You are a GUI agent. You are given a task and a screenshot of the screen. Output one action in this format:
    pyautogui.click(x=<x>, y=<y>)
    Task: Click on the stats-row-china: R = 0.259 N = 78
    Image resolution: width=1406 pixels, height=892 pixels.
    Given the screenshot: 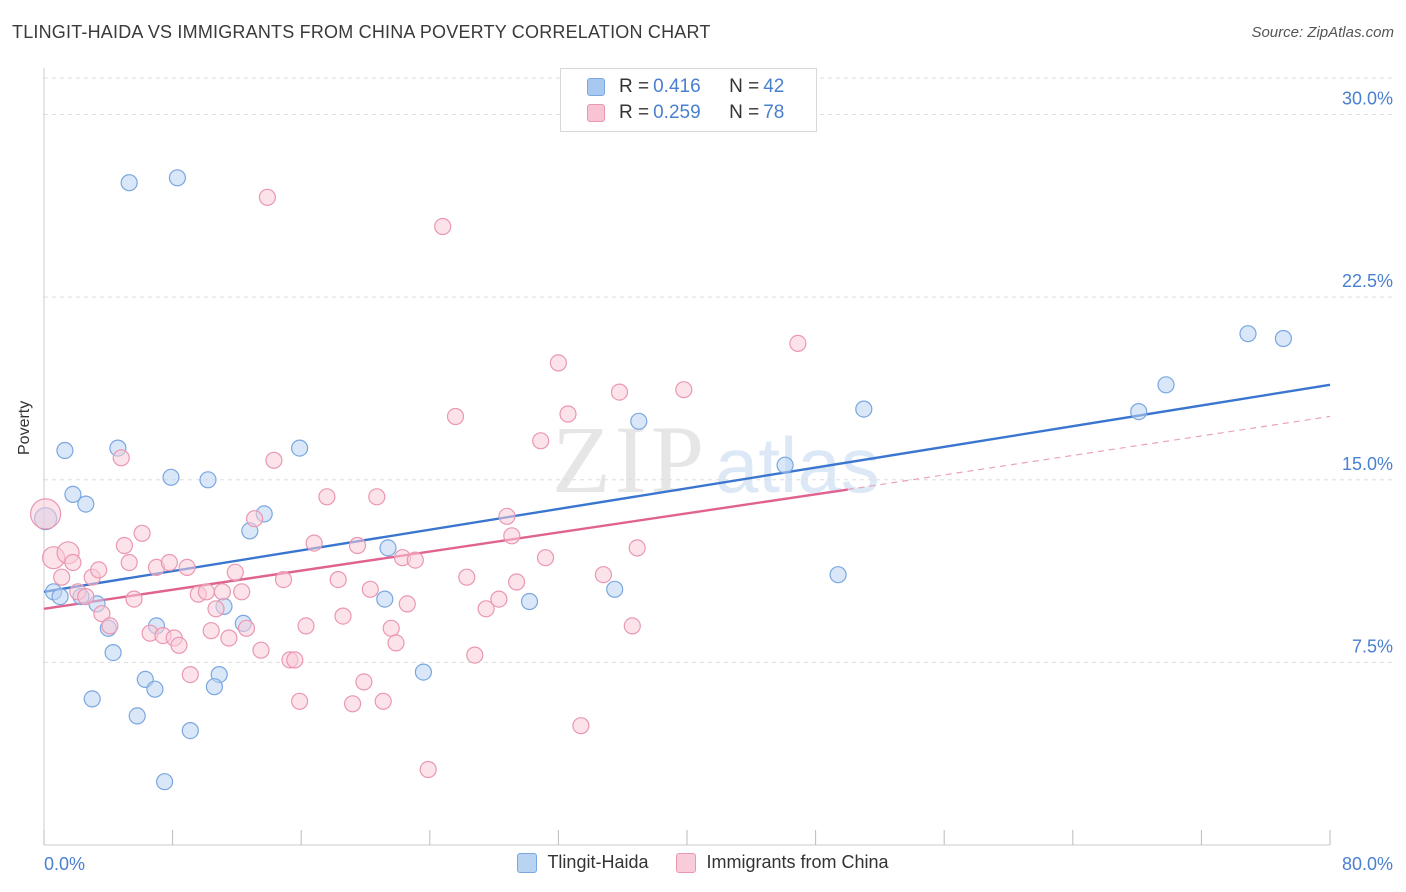 What is the action you would take?
    pyautogui.click(x=685, y=113)
    